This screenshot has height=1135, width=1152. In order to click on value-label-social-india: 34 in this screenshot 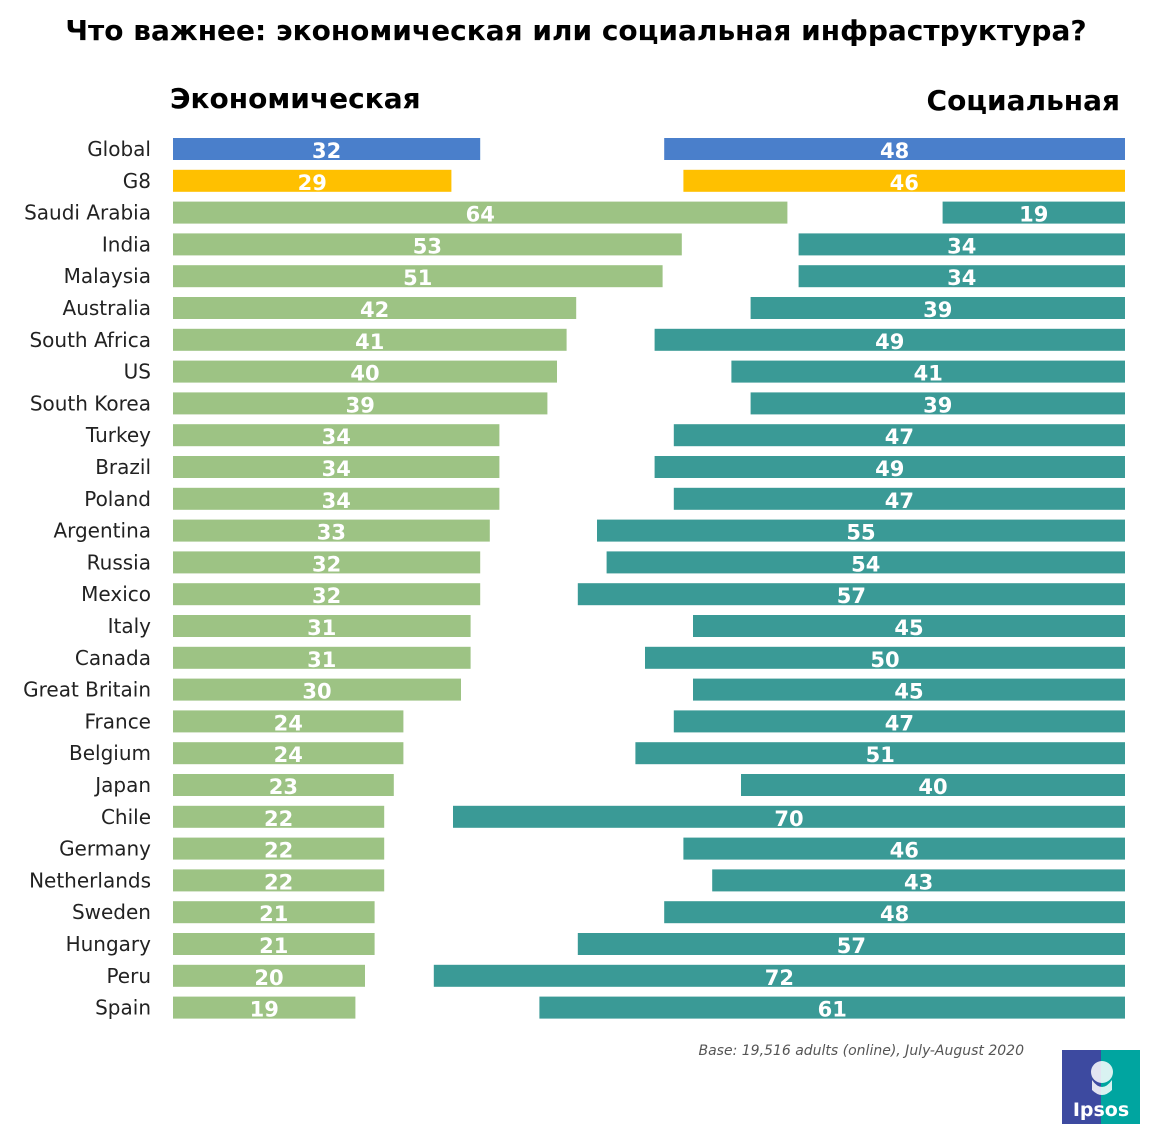, I will do `click(961, 246)`.